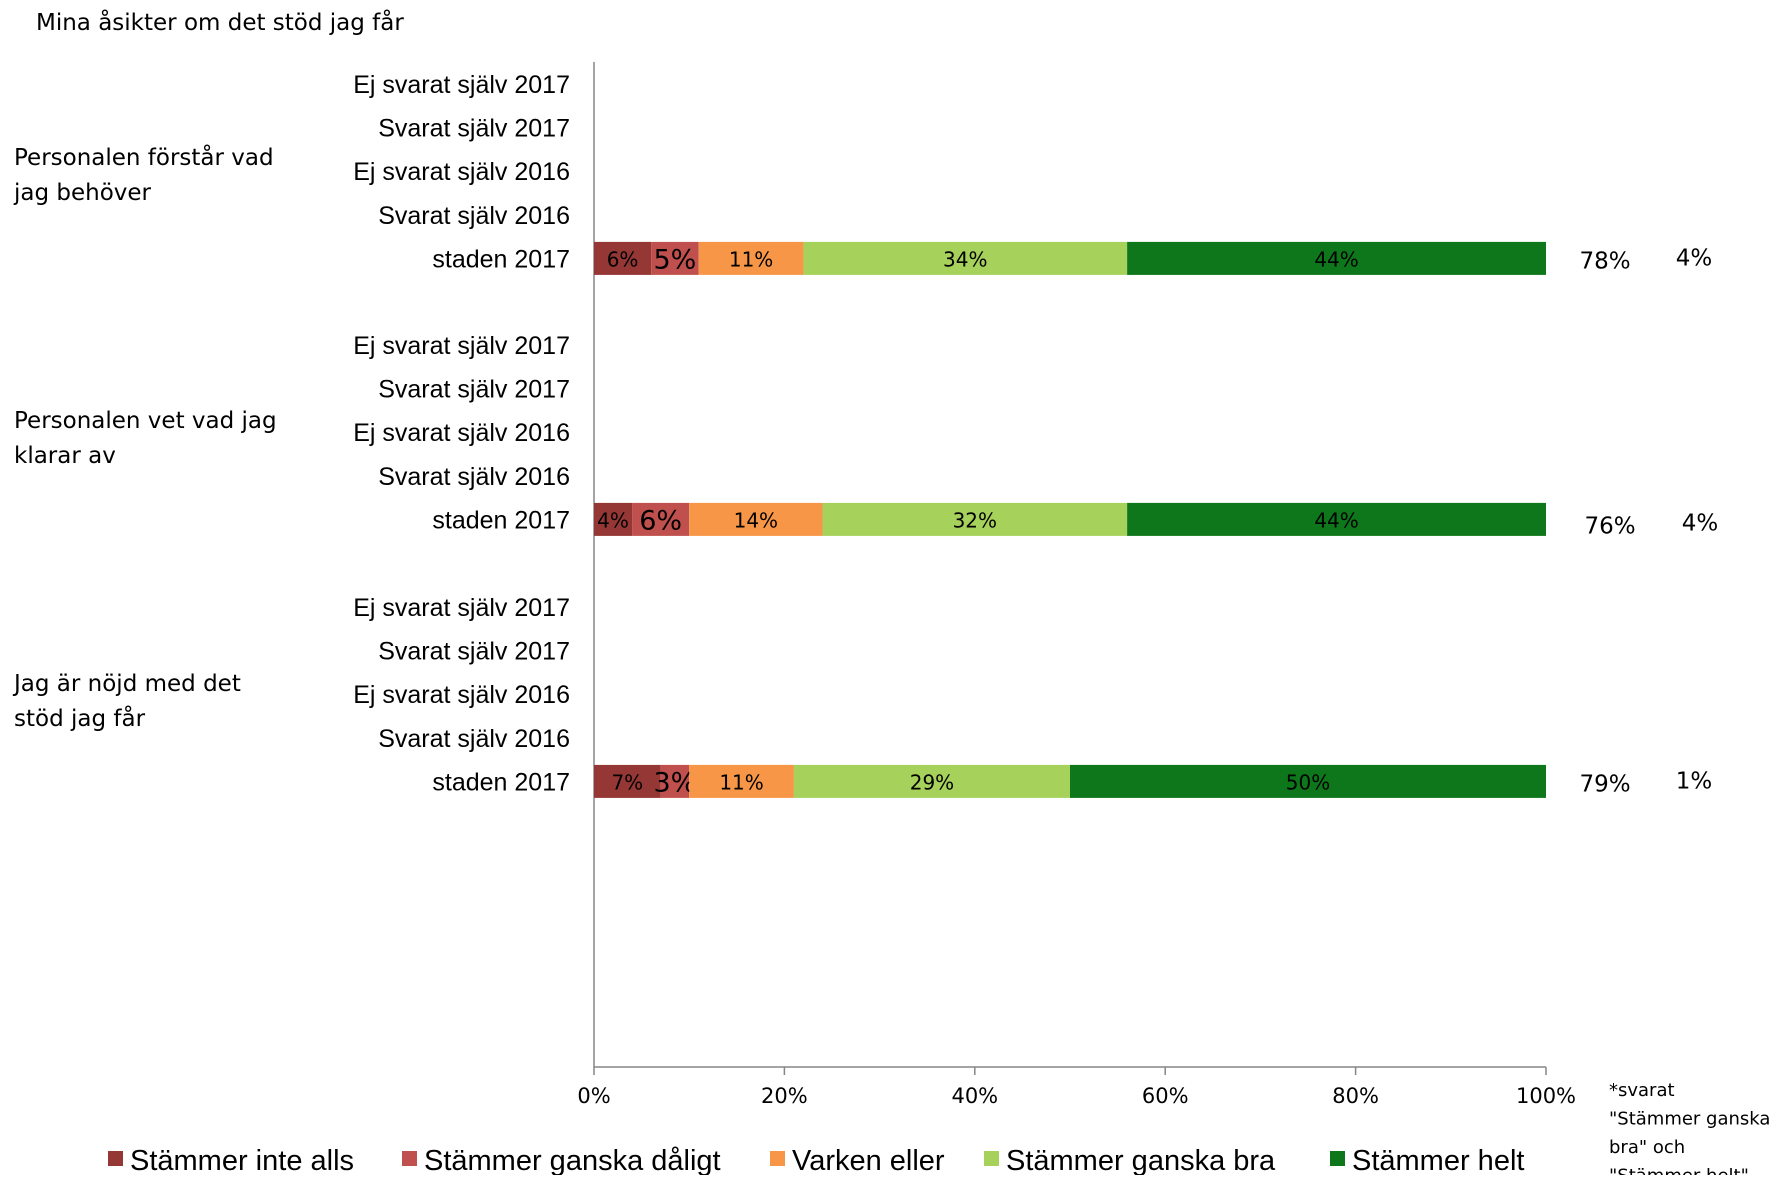 Image resolution: width=1779 pixels, height=1180 pixels. I want to click on legend-label: Varken eller, so click(868, 1160).